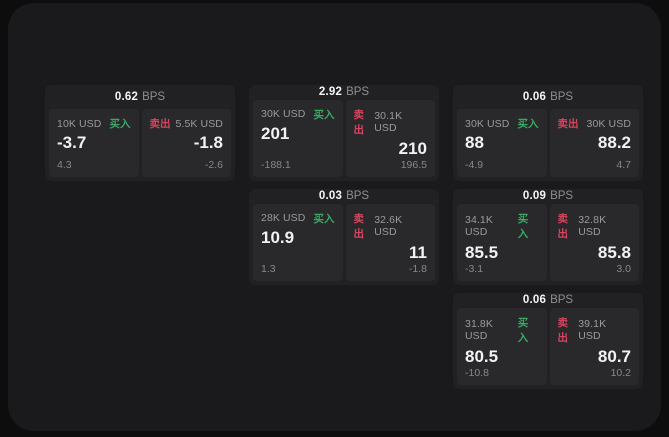 The width and height of the screenshot is (669, 437). I want to click on buy-price: 80.5, so click(482, 356).